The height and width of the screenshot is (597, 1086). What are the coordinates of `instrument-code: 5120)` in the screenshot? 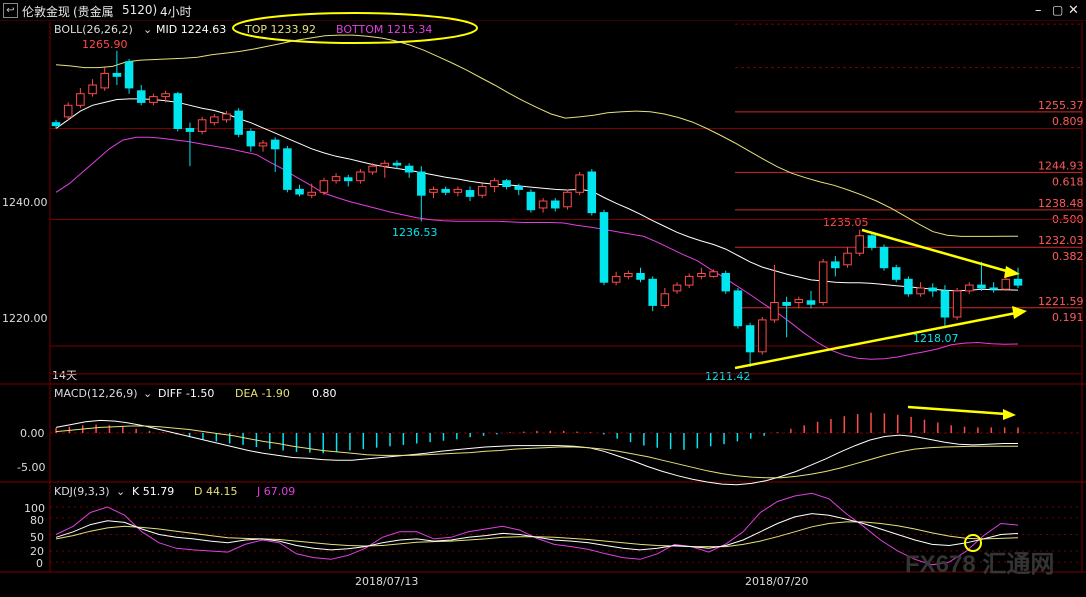 It's located at (140, 10).